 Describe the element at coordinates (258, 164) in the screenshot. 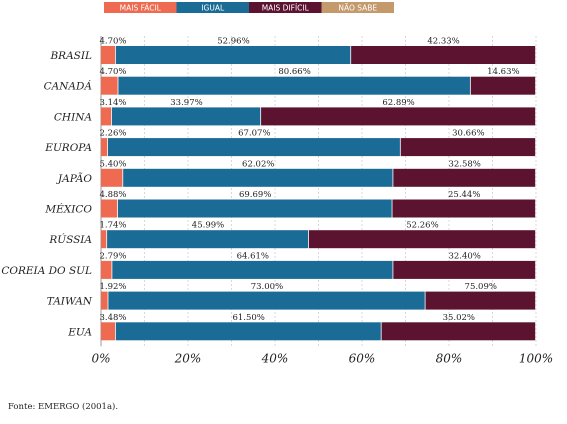

I see `value-label: 62.02%` at that location.